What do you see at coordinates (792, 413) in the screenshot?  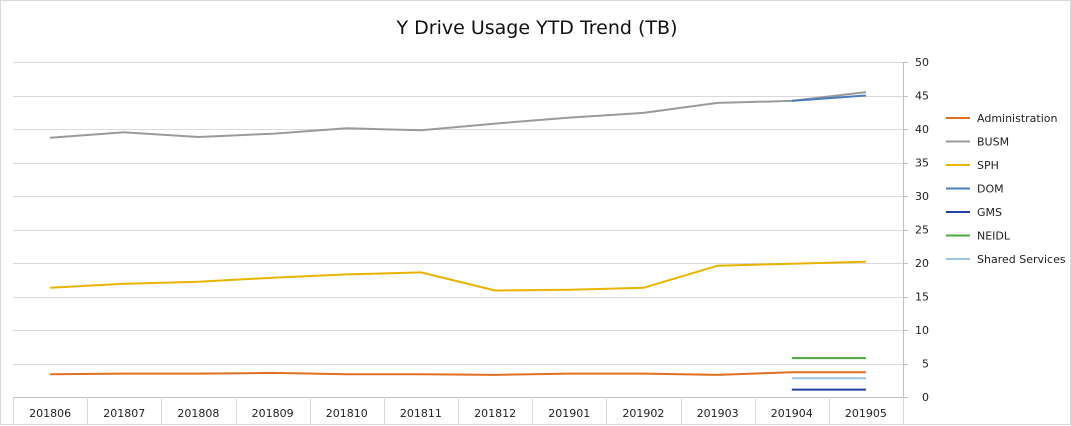 I see `x-tick-label: 201904` at bounding box center [792, 413].